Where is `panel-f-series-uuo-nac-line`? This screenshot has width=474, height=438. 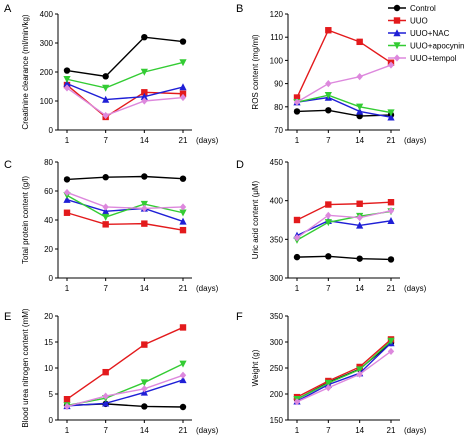 panel-f-series-uuo-nac-line is located at coordinates (344, 372).